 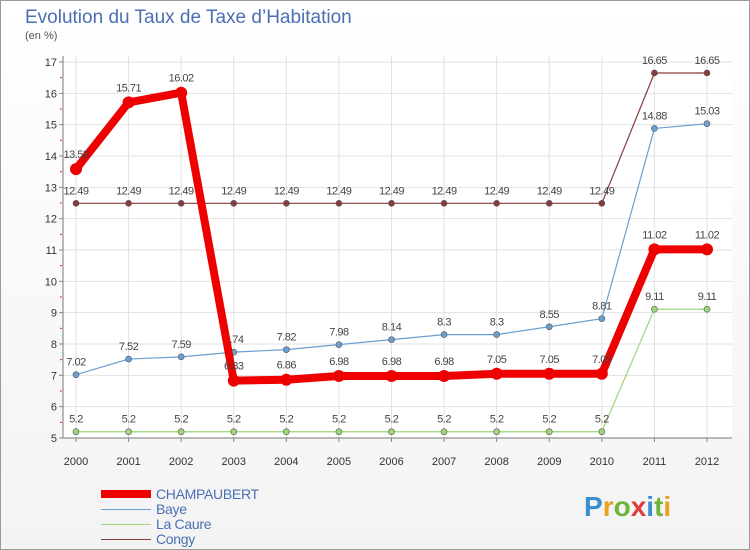 I want to click on data-label: 11.02, so click(x=654, y=235).